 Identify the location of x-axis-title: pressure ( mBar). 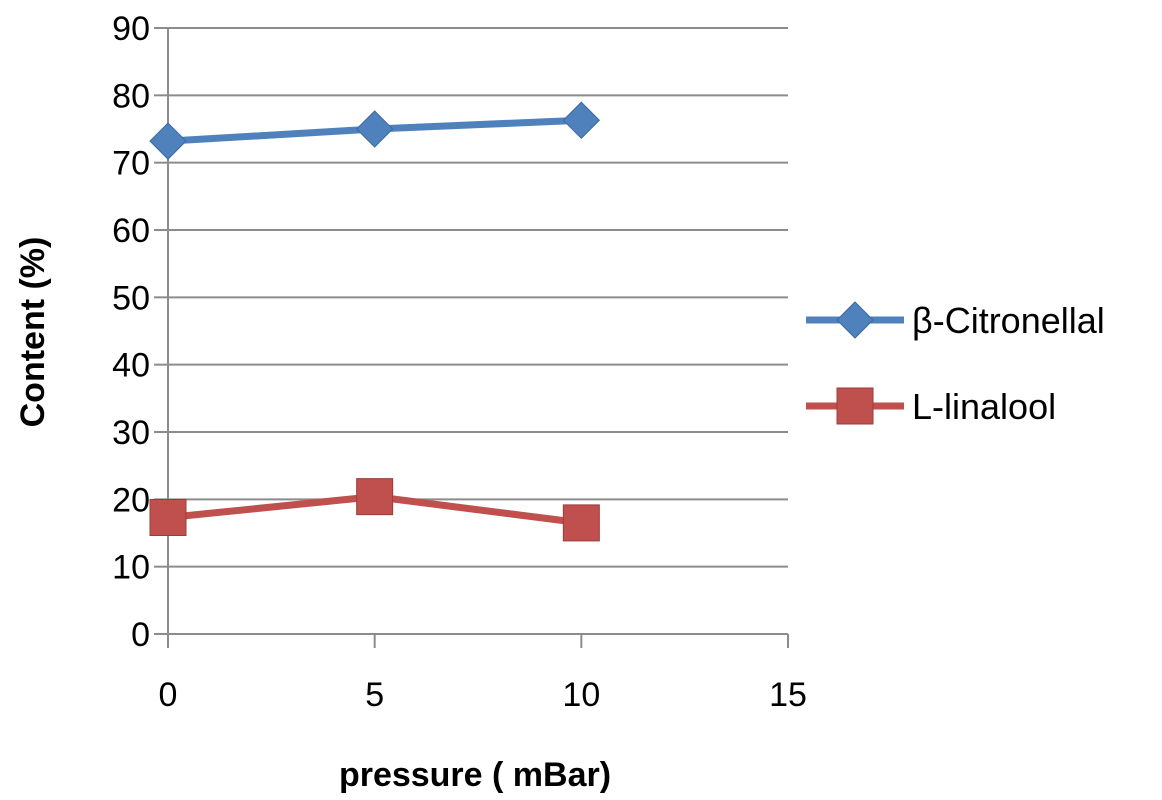
(475, 775).